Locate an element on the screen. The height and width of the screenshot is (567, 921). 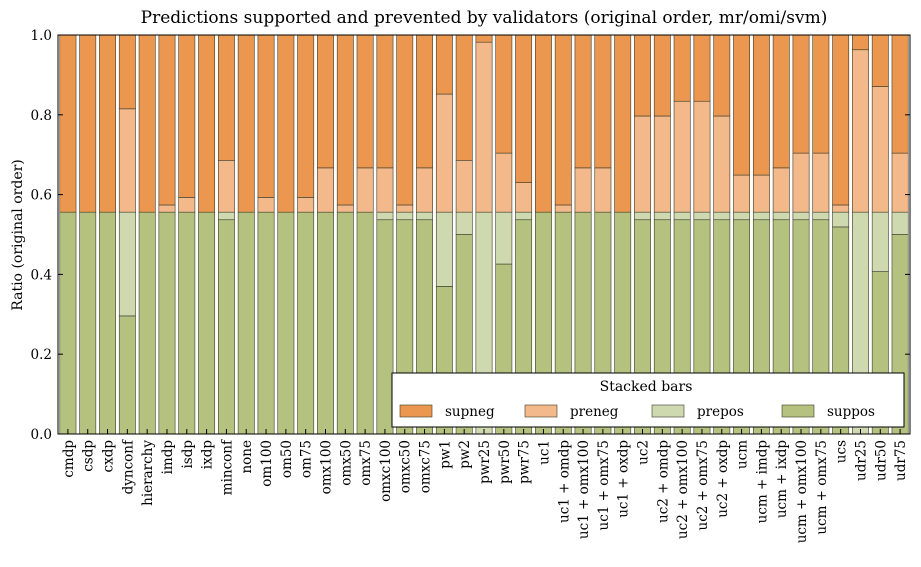
x-tick-label: minconf is located at coordinates (227, 467).